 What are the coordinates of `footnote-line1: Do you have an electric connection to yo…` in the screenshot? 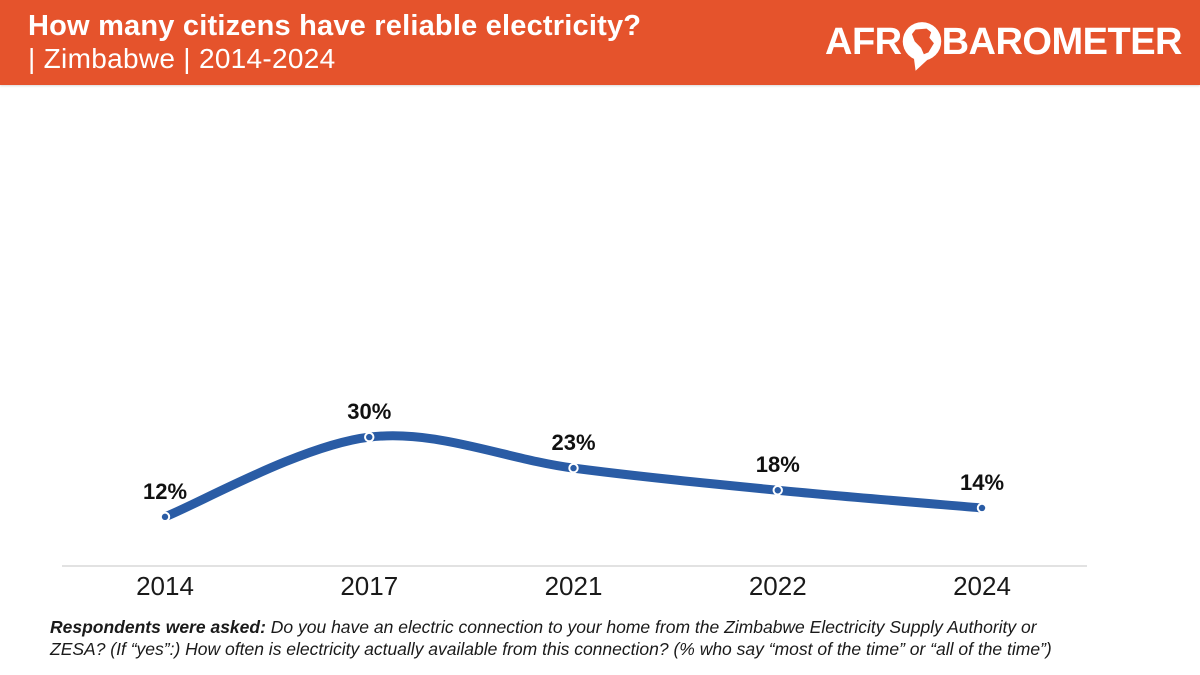 It's located at (651, 627).